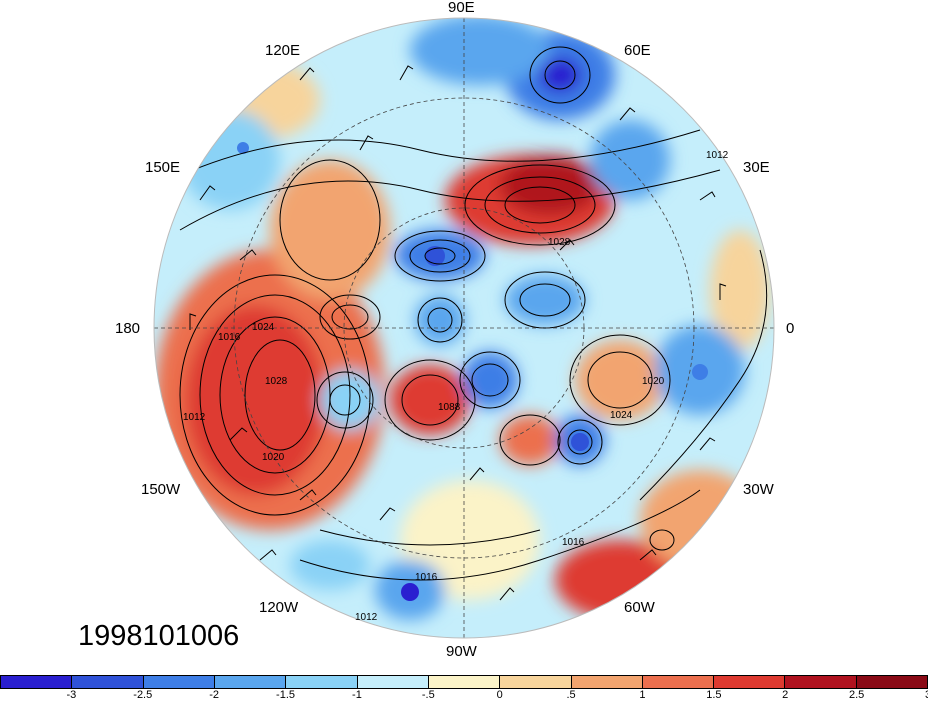 The image size is (928, 702). Describe the element at coordinates (71, 695) in the screenshot. I see `colorbar-tick-label: -3` at that location.